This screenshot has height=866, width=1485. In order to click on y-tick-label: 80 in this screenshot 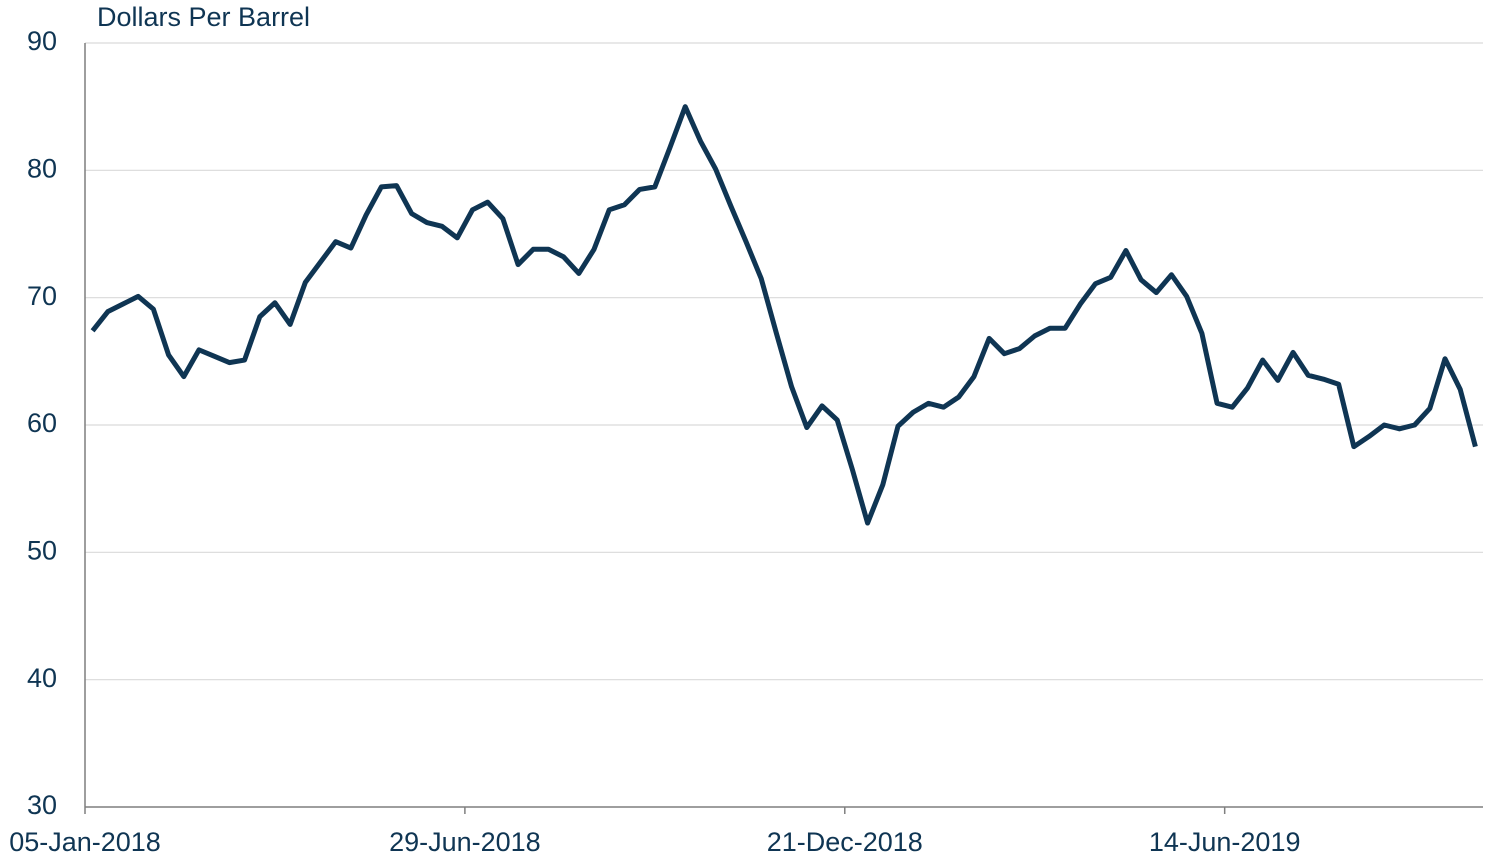, I will do `click(42, 168)`.